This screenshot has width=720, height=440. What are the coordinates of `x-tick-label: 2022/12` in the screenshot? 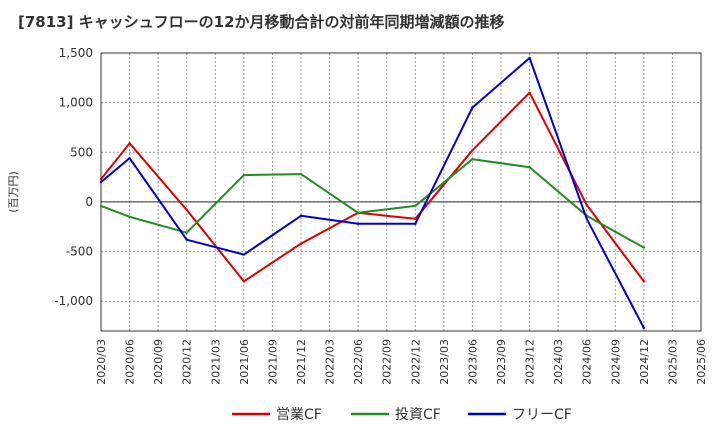 It's located at (415, 362).